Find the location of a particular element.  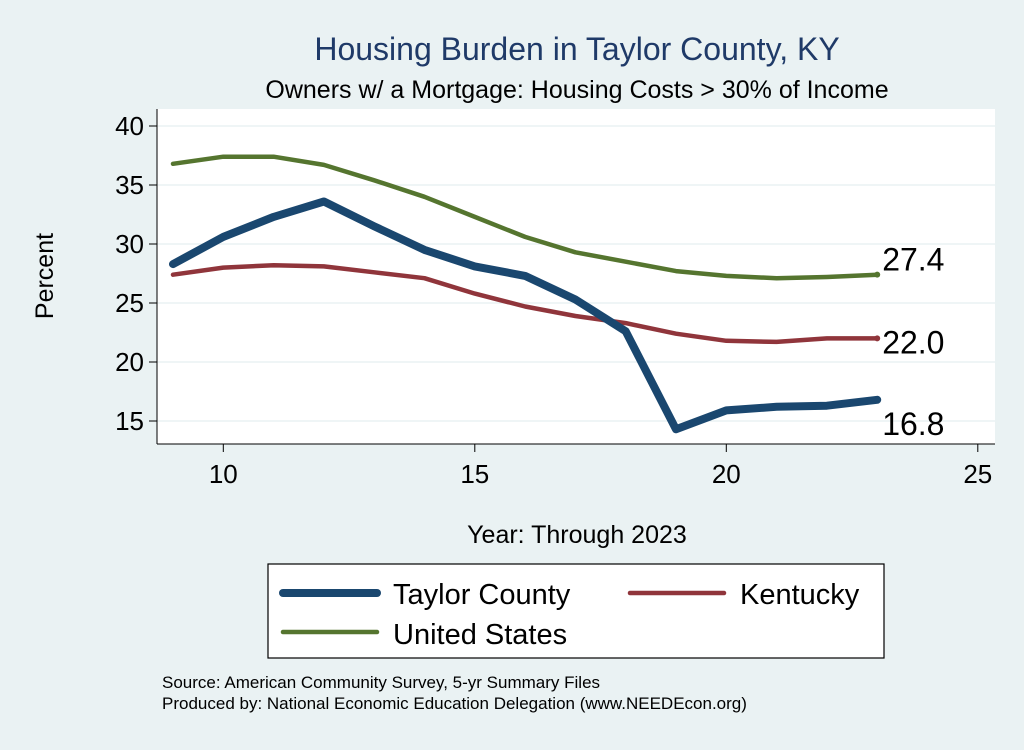

end-value-label: 16.8 is located at coordinates (913, 424).